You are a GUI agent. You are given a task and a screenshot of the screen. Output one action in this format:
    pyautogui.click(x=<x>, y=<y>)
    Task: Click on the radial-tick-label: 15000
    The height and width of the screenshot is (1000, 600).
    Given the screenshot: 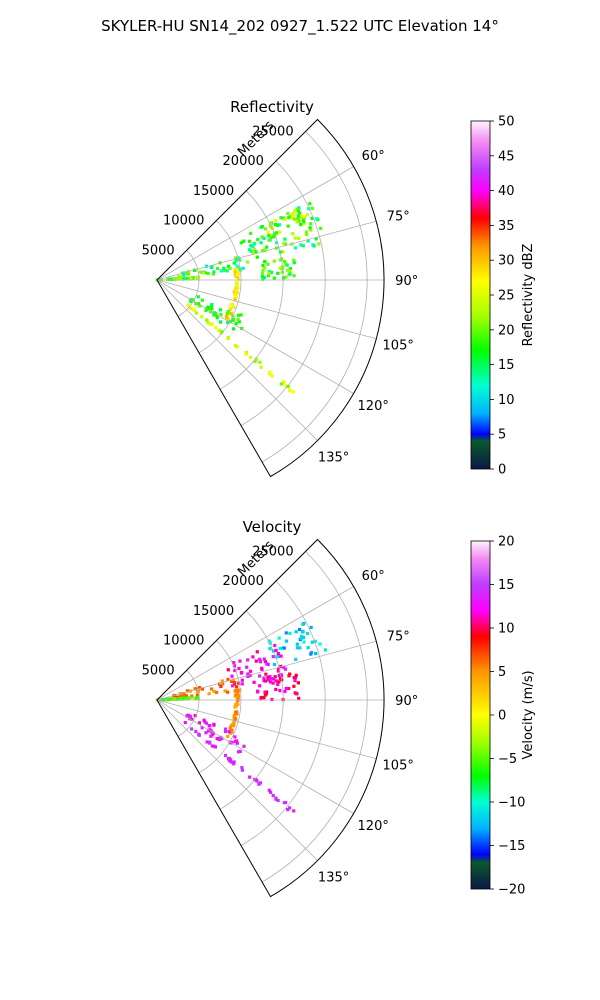 What is the action you would take?
    pyautogui.click(x=213, y=611)
    